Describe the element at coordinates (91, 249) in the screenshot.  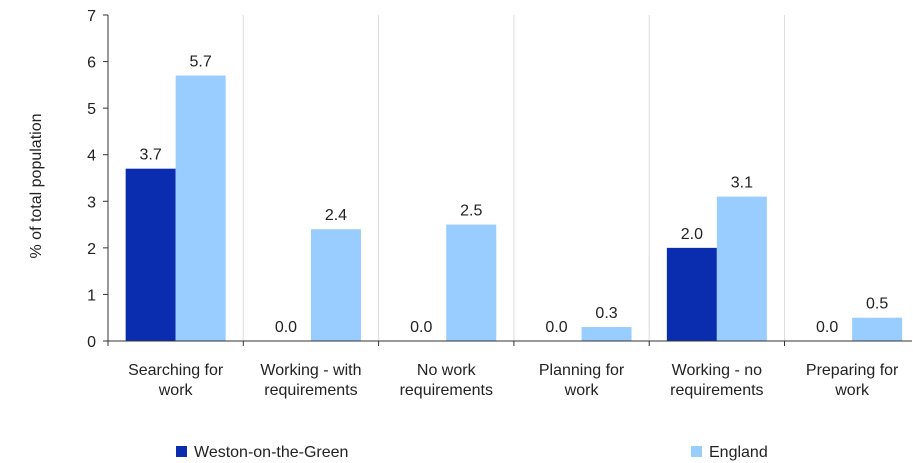
I see `y-tick-label: 2` at that location.